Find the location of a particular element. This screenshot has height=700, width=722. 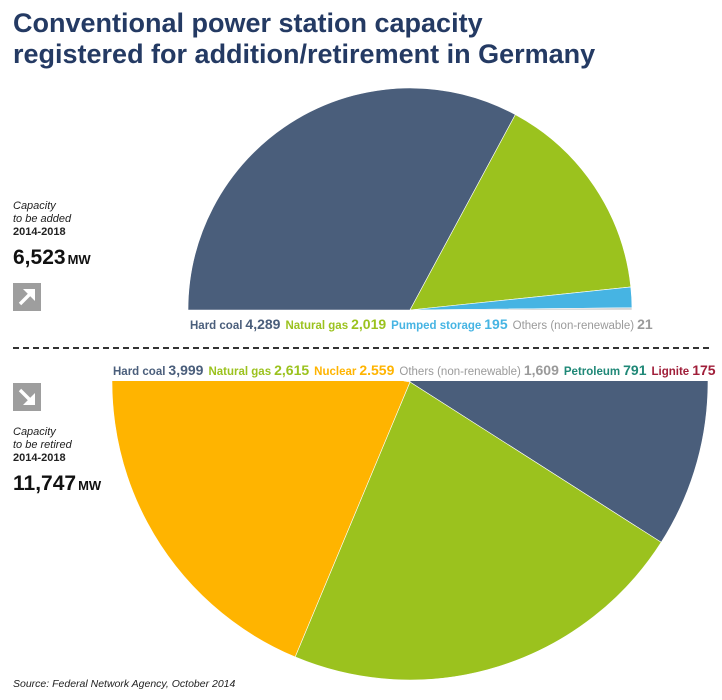

retired-legend-label-hard-coal: Hard coal is located at coordinates (139, 372).